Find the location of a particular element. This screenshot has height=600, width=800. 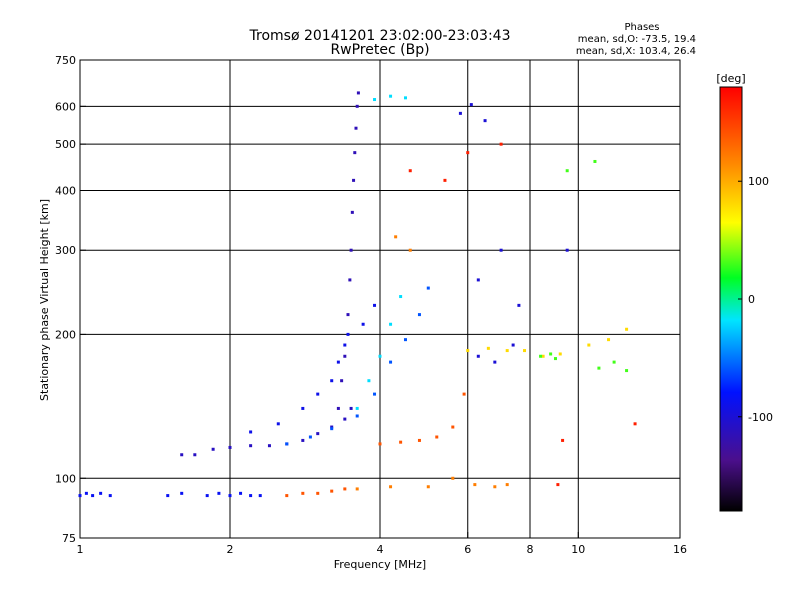

x-ticks: 1 2 4 6 8 10 16 is located at coordinates (382, 544).